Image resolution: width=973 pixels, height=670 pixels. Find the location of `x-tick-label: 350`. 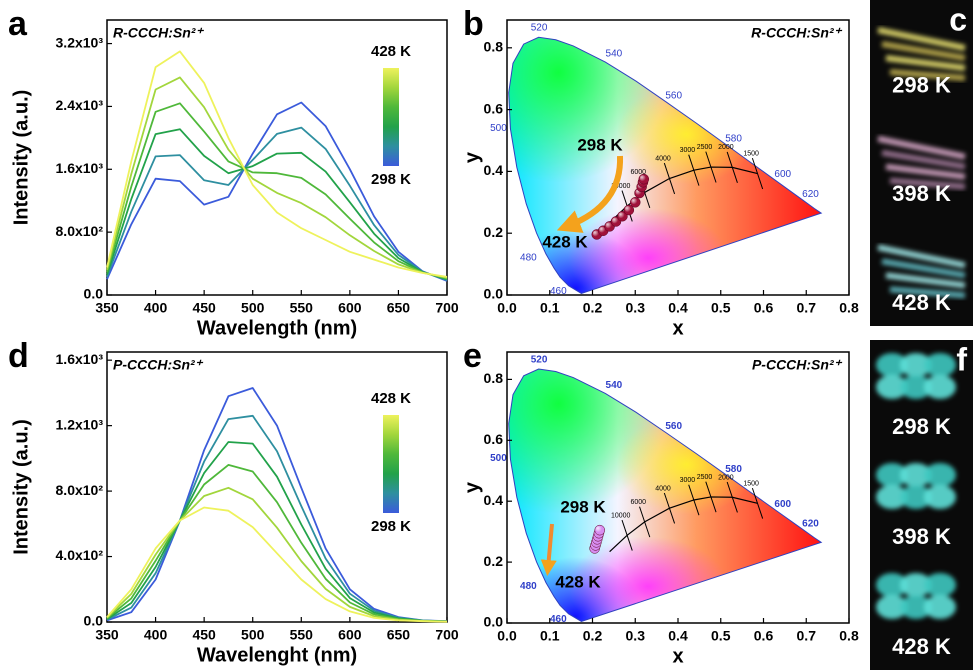

x-tick-label: 350 is located at coordinates (107, 635).